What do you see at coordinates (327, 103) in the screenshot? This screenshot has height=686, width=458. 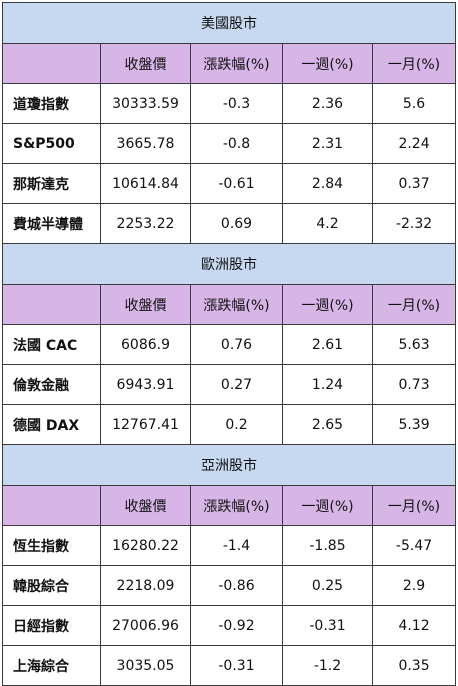 I see `week-pct: 2.36` at bounding box center [327, 103].